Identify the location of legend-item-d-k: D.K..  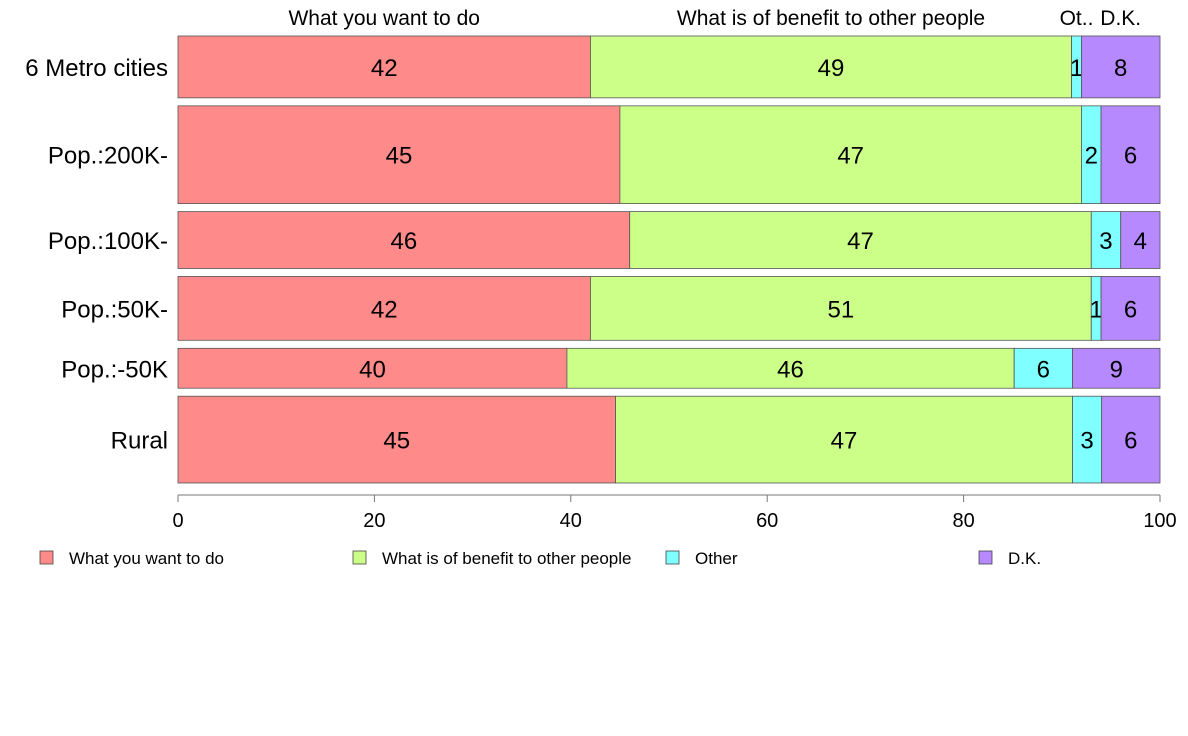
(1009, 558).